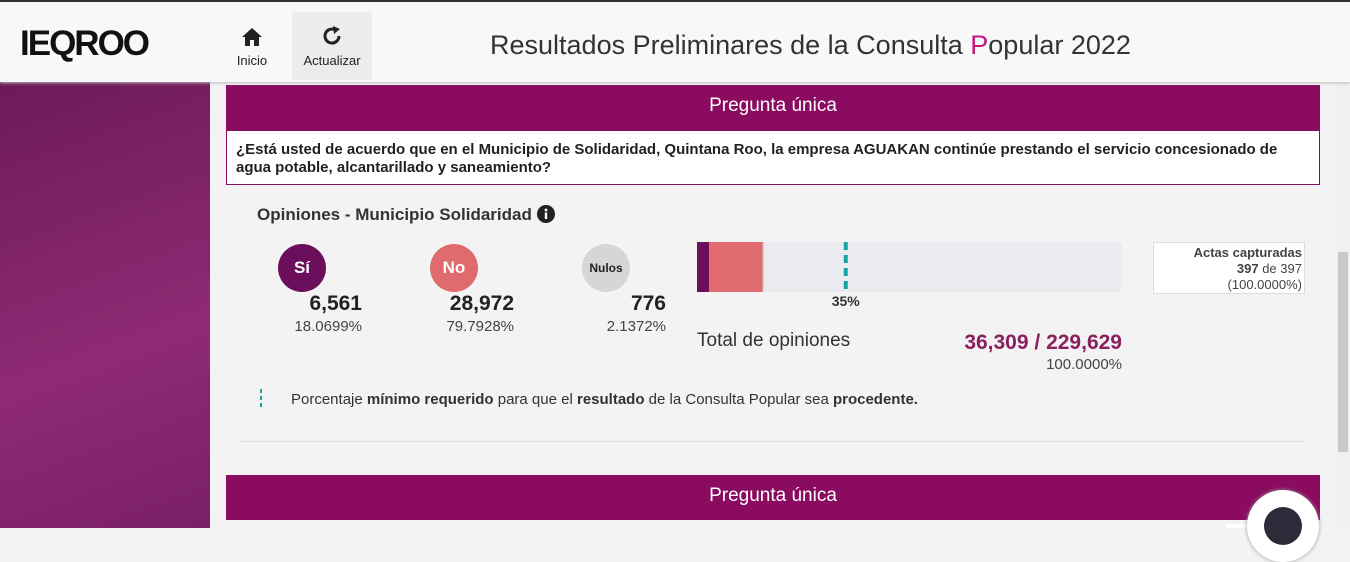 The height and width of the screenshot is (562, 1350). Describe the element at coordinates (430, 399) in the screenshot. I see `note-part: mínimo requerido` at that location.